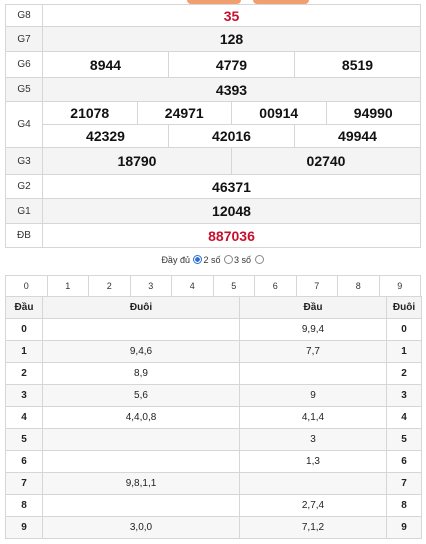 This screenshot has height=544, width=426. I want to click on prize-g4-value: 42016, so click(231, 136).